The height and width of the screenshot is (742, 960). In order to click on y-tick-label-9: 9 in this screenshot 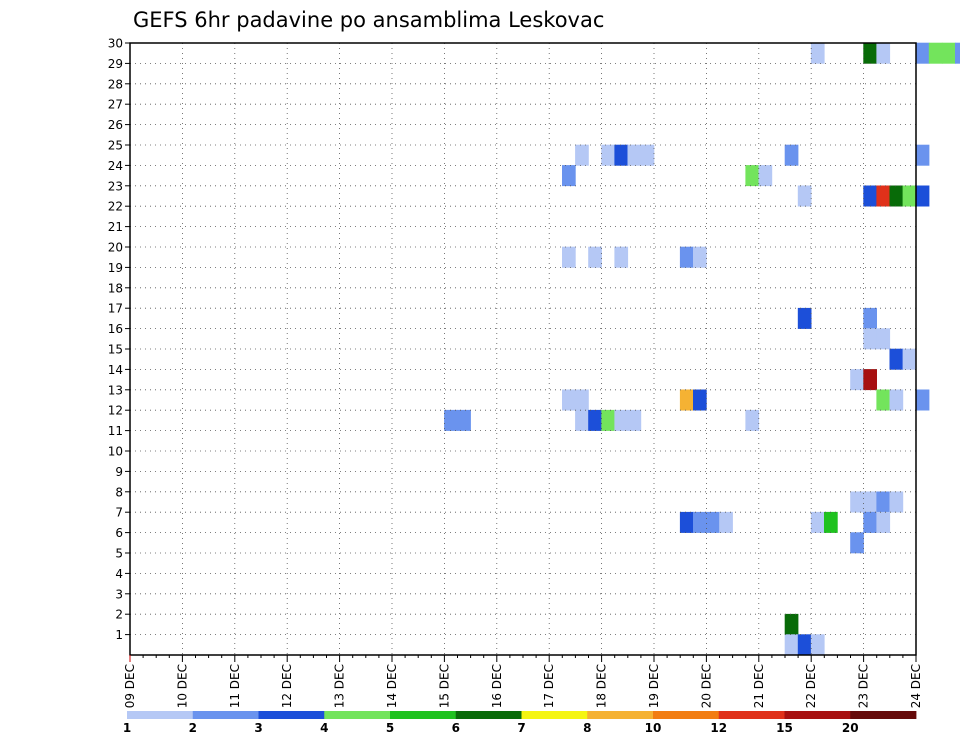, I will do `click(119, 472)`.